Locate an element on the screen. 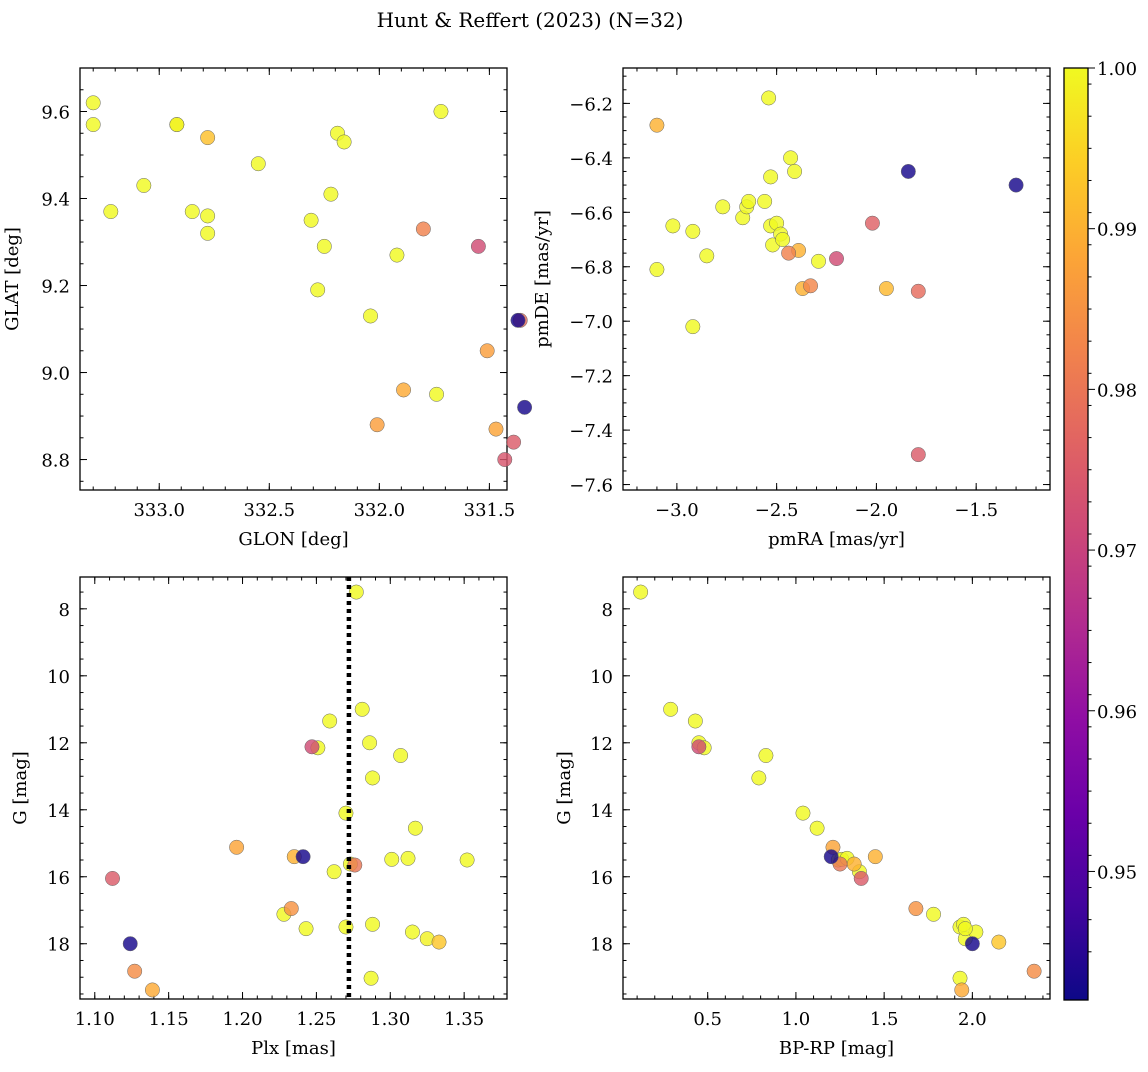  colorbar-tick-label: 0.99 is located at coordinates (1117, 230).